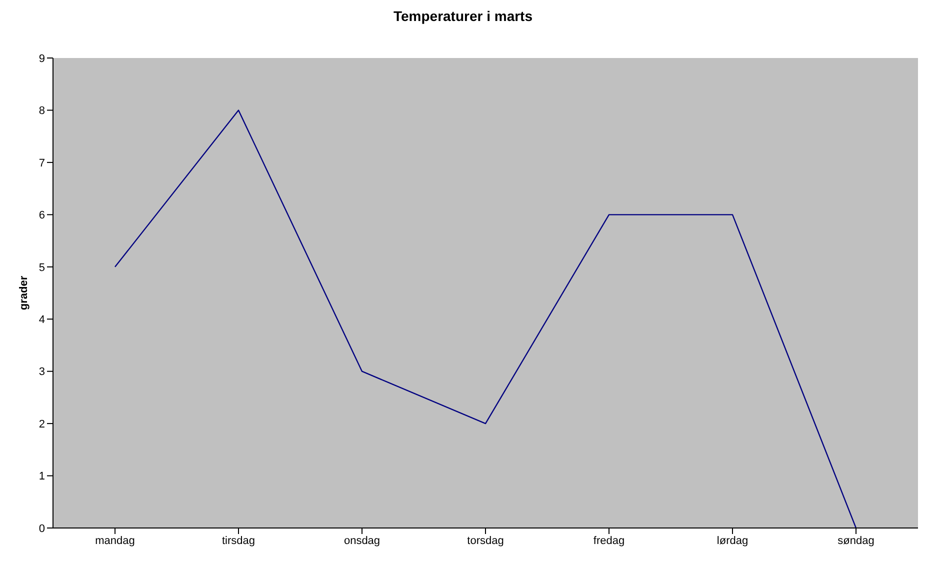 The height and width of the screenshot is (575, 926). Describe the element at coordinates (41, 216) in the screenshot. I see `y-tick-label: 6` at that location.